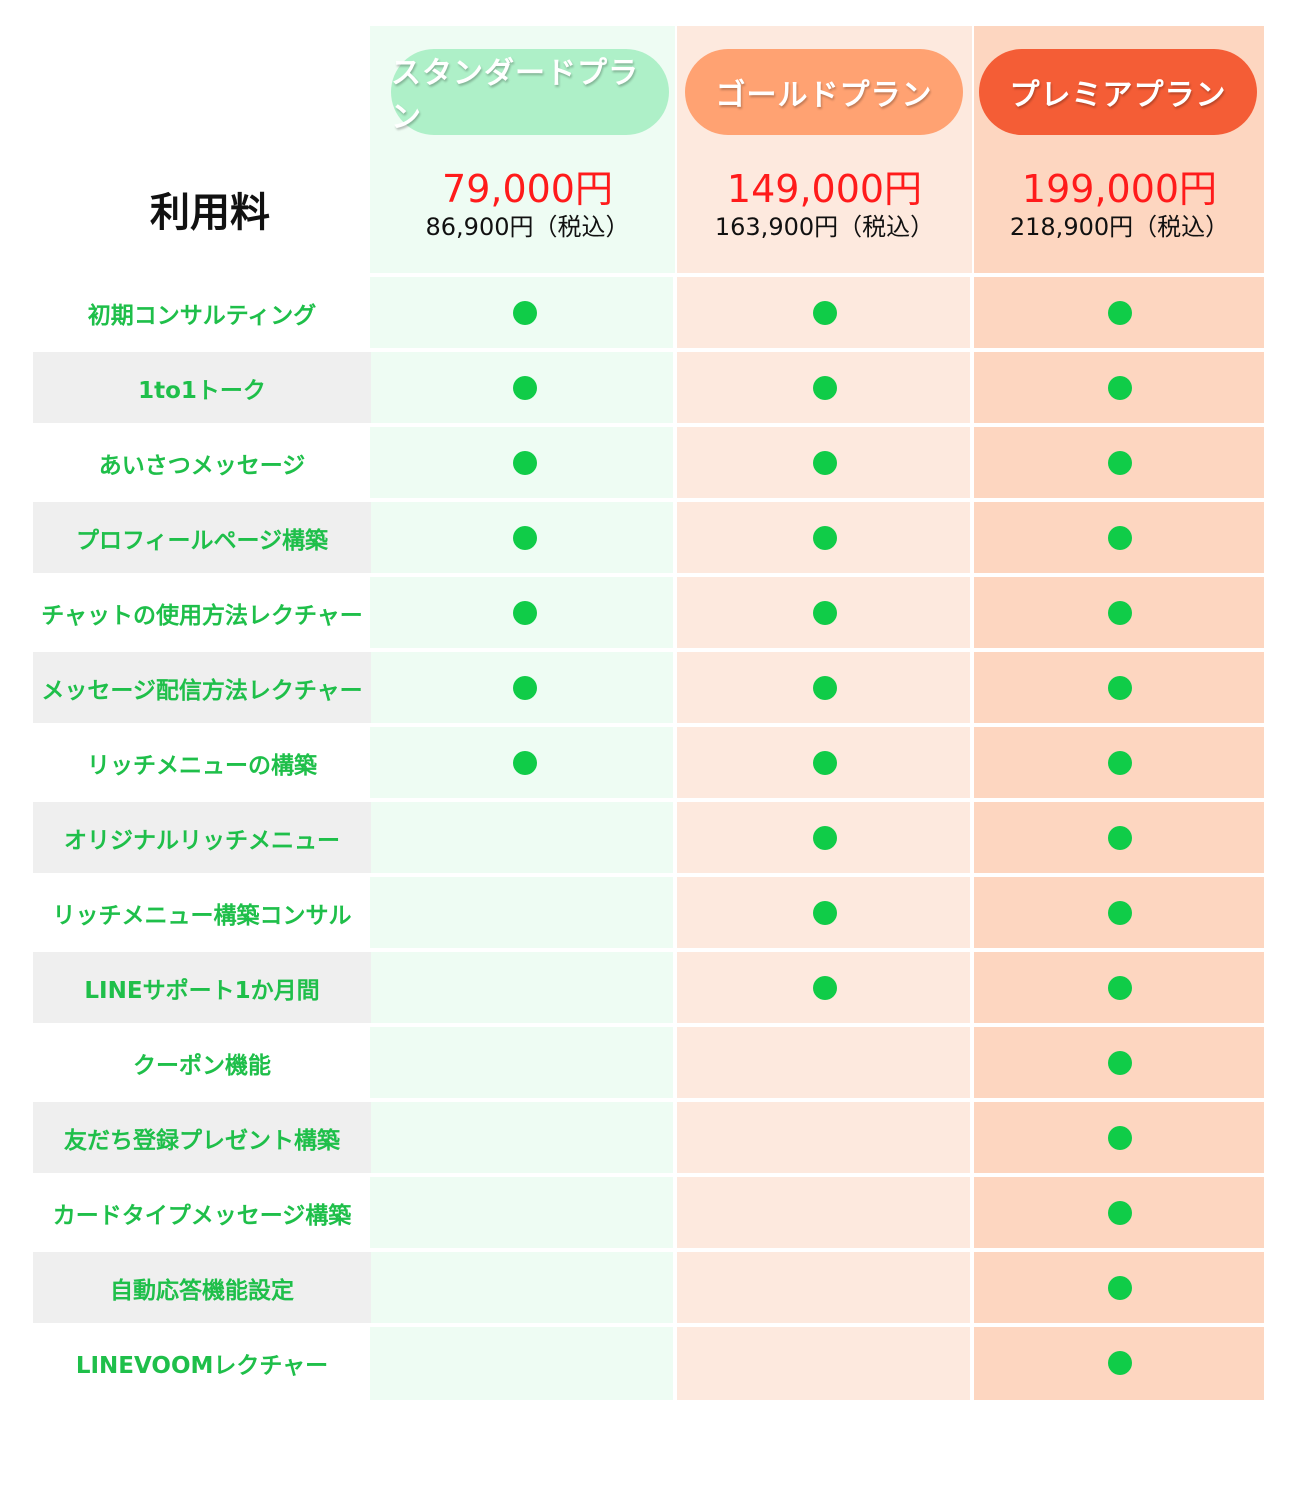 The height and width of the screenshot is (1500, 1300). I want to click on feature-label: メッセージ配信方法レクチャー, so click(202, 687).